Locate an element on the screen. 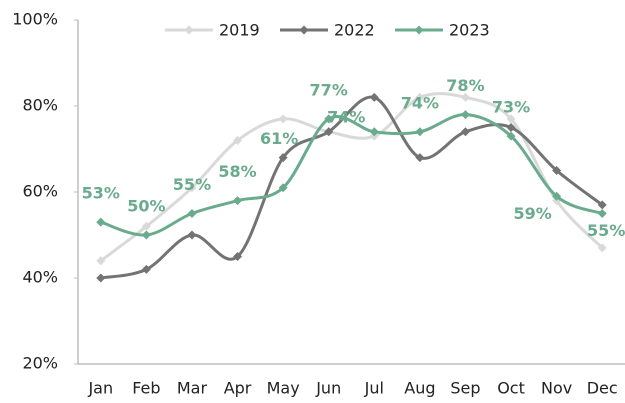 This screenshot has height=403, width=625. x-tick-label: Jan is located at coordinates (100, 388).